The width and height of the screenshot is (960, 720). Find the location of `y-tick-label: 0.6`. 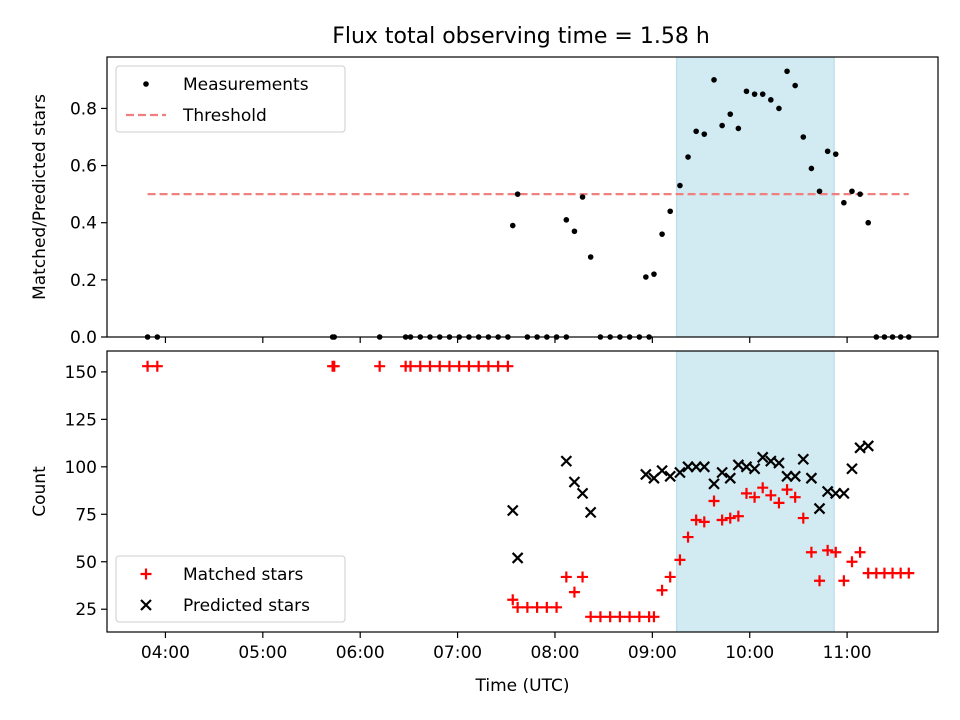

y-tick-label: 0.6 is located at coordinates (83, 167).